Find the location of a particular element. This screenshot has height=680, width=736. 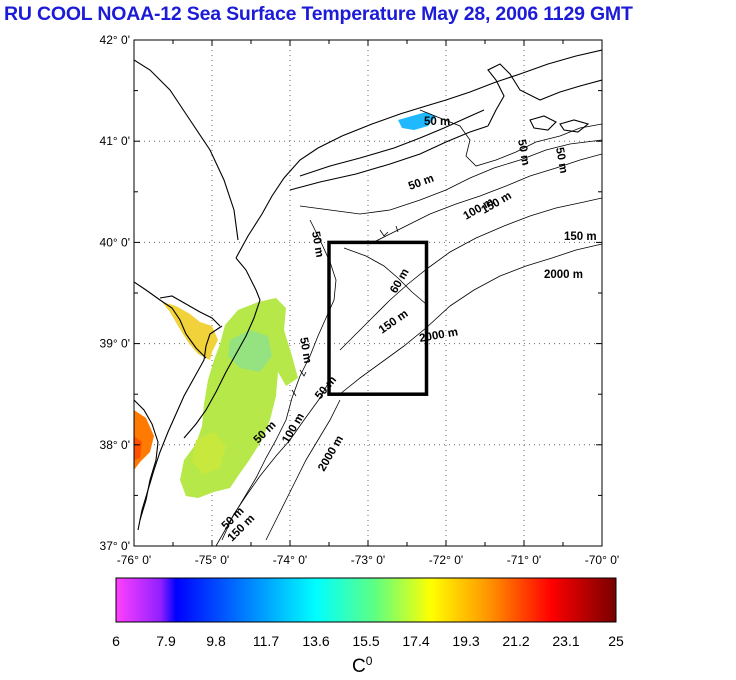

unit-superscript: 0 is located at coordinates (369, 661).